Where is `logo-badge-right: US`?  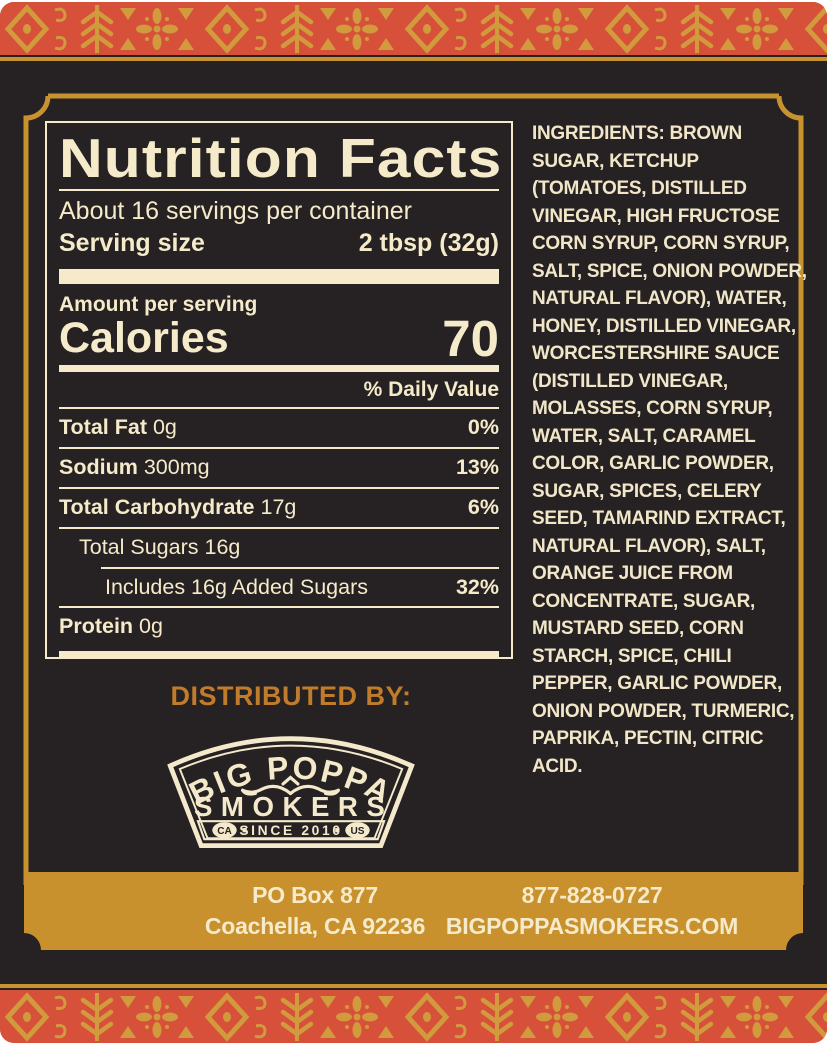
logo-badge-right: US is located at coordinates (357, 831).